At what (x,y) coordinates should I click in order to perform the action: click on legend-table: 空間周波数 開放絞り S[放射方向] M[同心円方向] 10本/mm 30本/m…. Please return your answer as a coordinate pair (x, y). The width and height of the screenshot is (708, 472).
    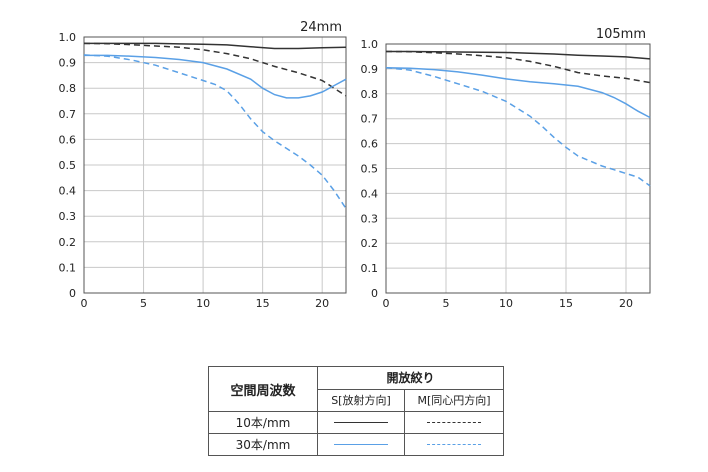
    Looking at the image, I should click on (356, 411).